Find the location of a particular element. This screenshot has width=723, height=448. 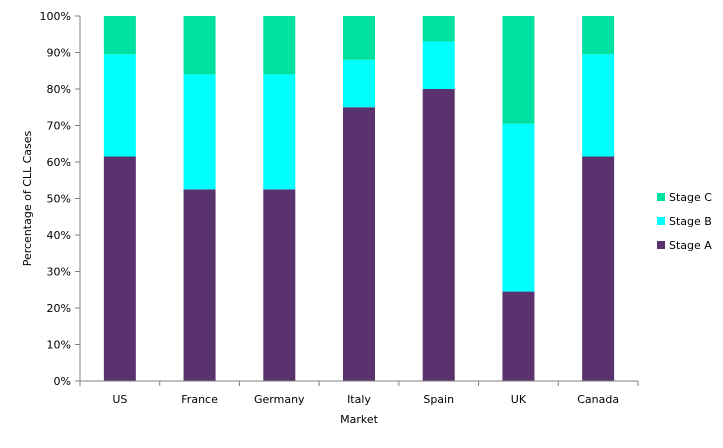

x-tick-label: Canada is located at coordinates (598, 399).